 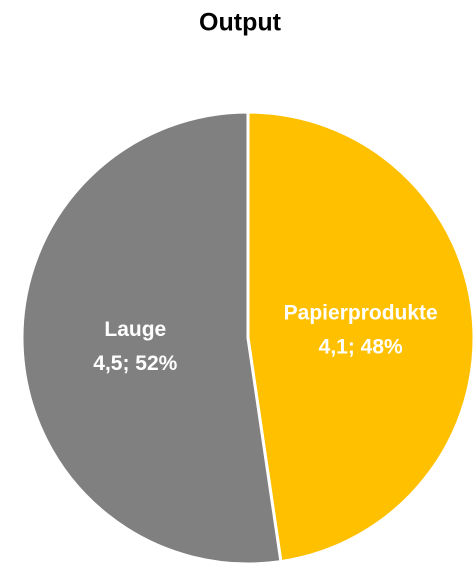 I want to click on slice-label: Papierprodukte, so click(x=361, y=312).